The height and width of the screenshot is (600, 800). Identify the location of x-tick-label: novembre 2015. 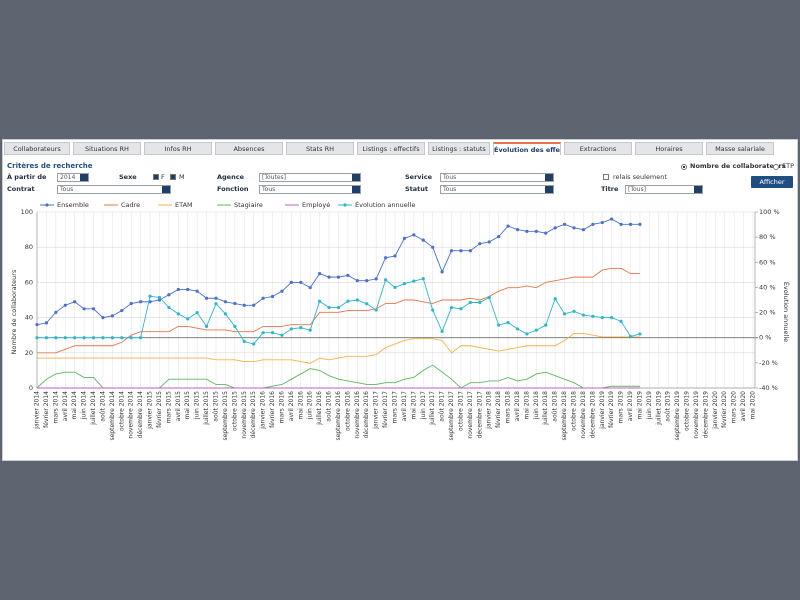
(244, 415).